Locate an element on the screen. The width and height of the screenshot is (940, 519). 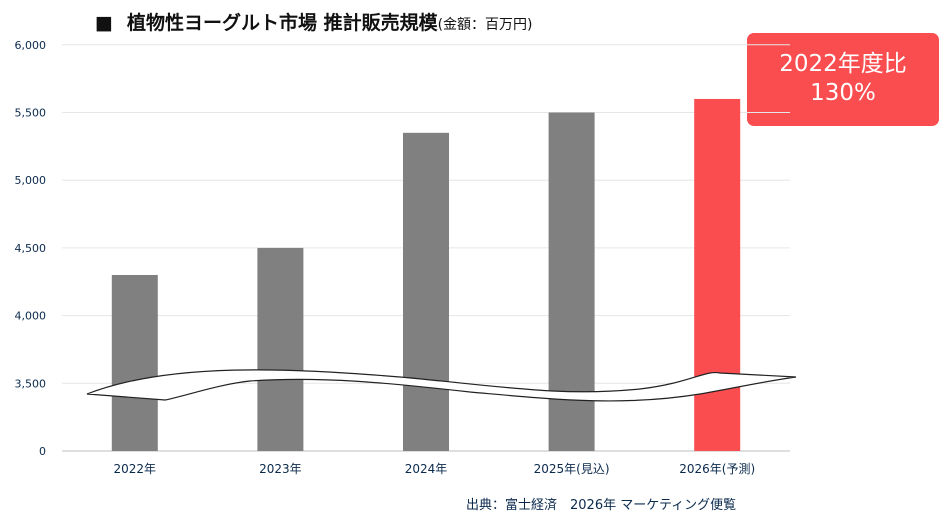
x-tick-label: 2024年 is located at coordinates (426, 469).